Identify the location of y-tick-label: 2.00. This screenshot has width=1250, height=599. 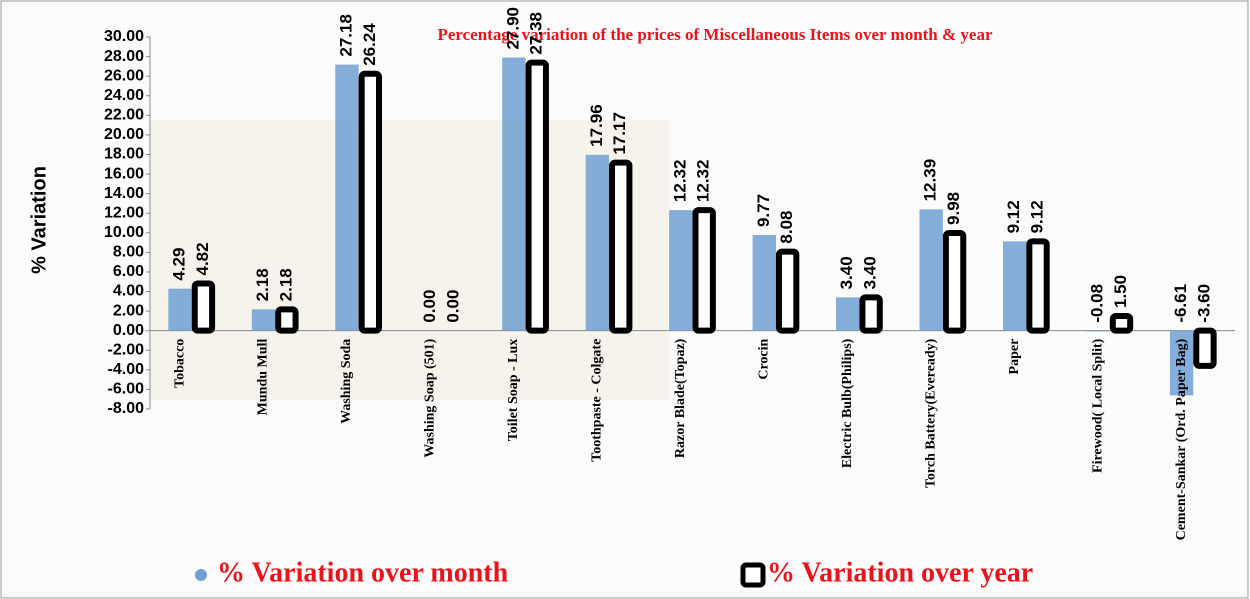
(128, 310).